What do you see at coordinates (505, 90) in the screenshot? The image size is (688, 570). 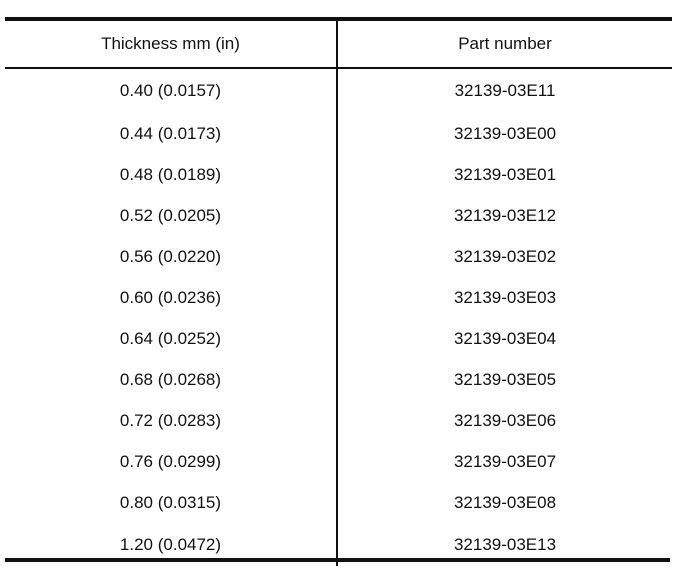 I see `part-number-cell: 32139-03E11` at bounding box center [505, 90].